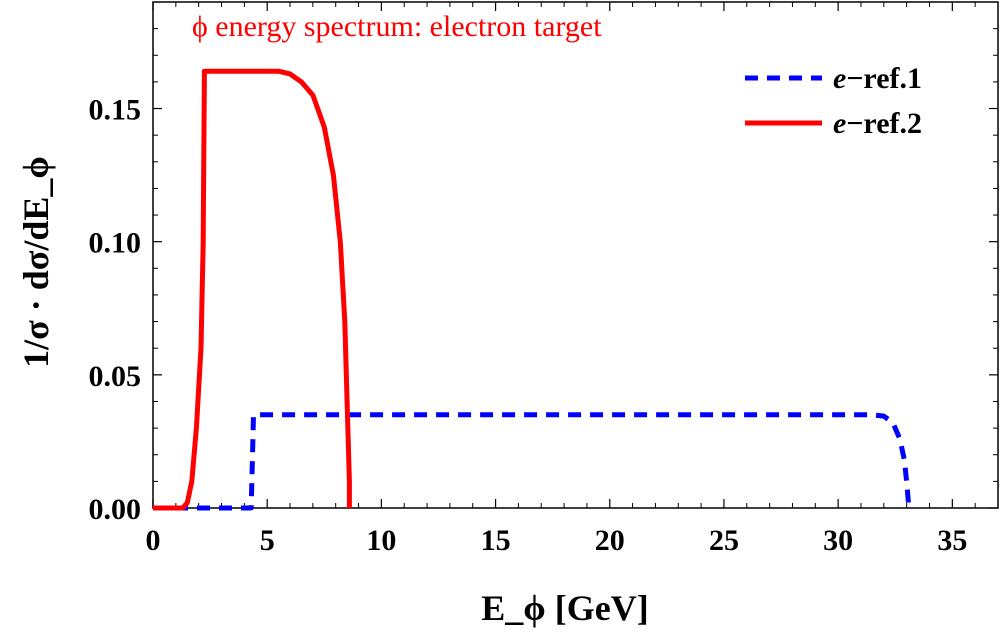  I want to click on x-tick-label: 30, so click(838, 540).